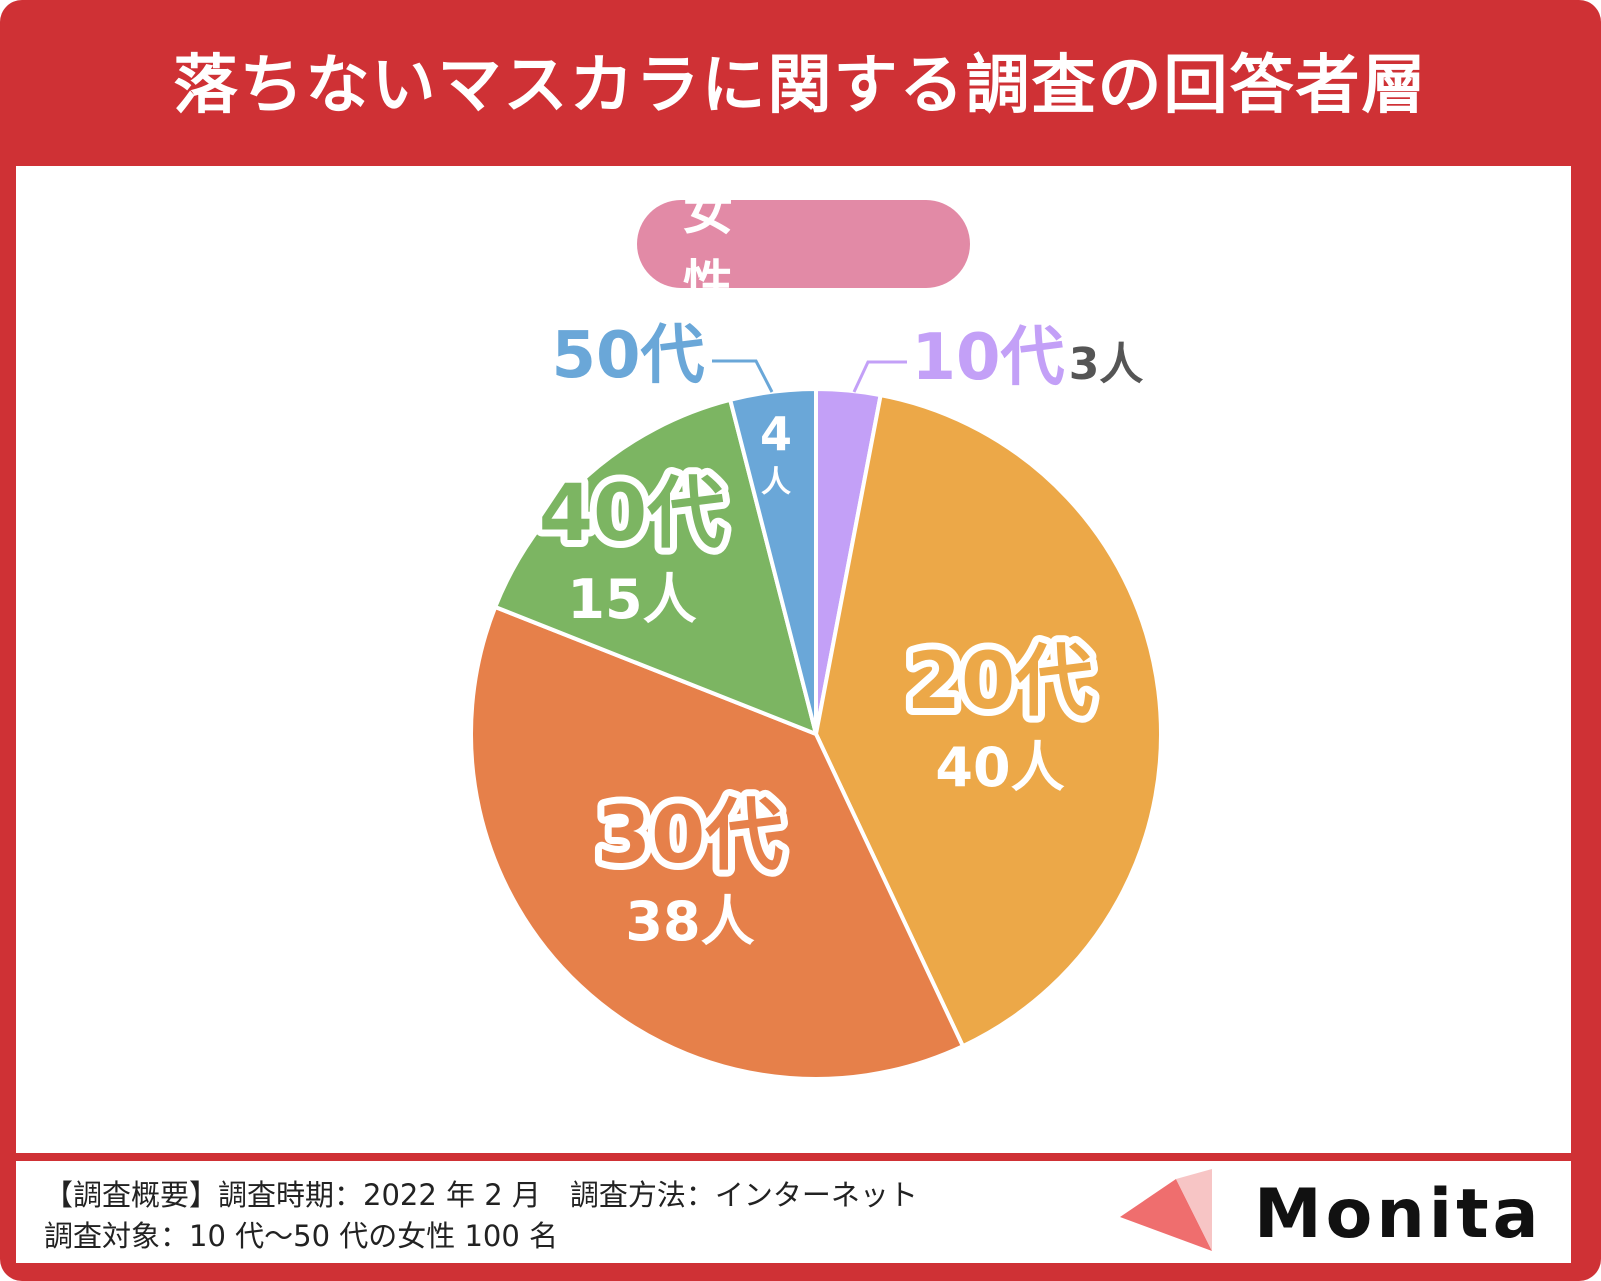  What do you see at coordinates (631, 599) in the screenshot?
I see `value-label-4: 15人` at bounding box center [631, 599].